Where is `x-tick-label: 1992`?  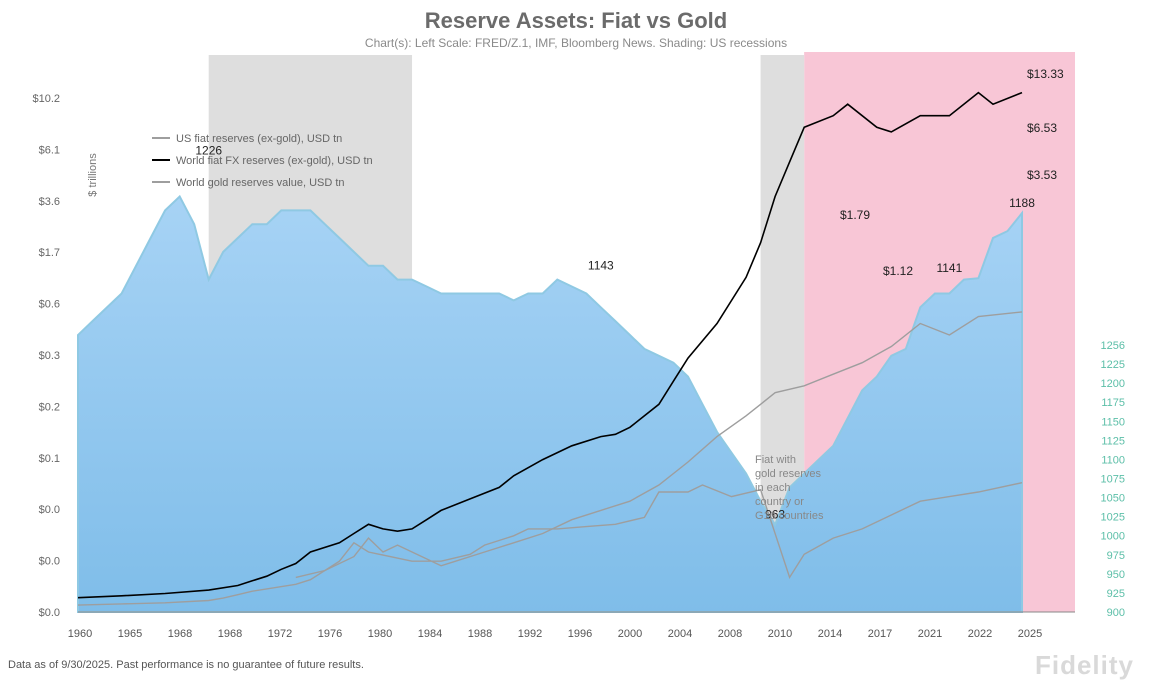 x-tick-label: 1992 is located at coordinates (530, 634).